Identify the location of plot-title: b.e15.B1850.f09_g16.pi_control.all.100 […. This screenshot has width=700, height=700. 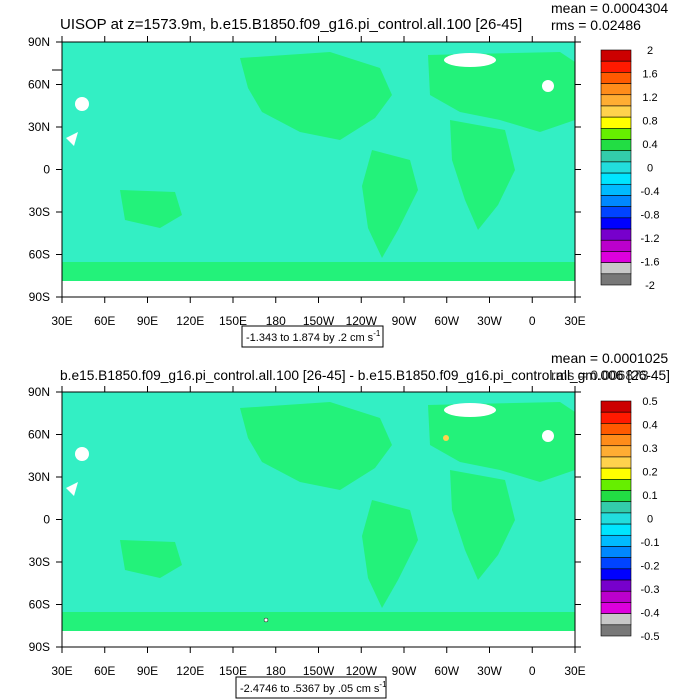
(365, 375).